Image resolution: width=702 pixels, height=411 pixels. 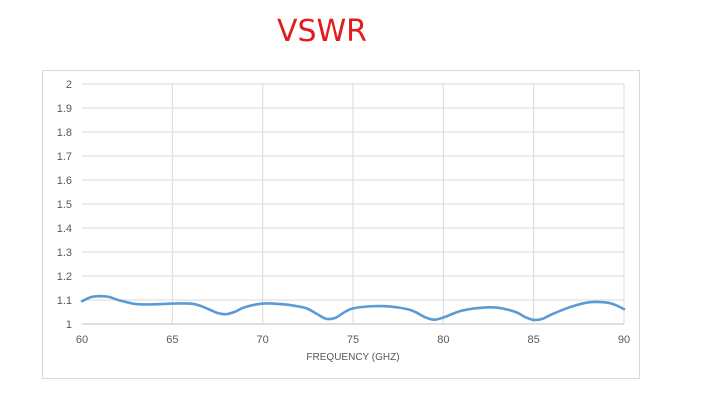 I want to click on y-tick-label: 1.5, so click(x=64, y=205).